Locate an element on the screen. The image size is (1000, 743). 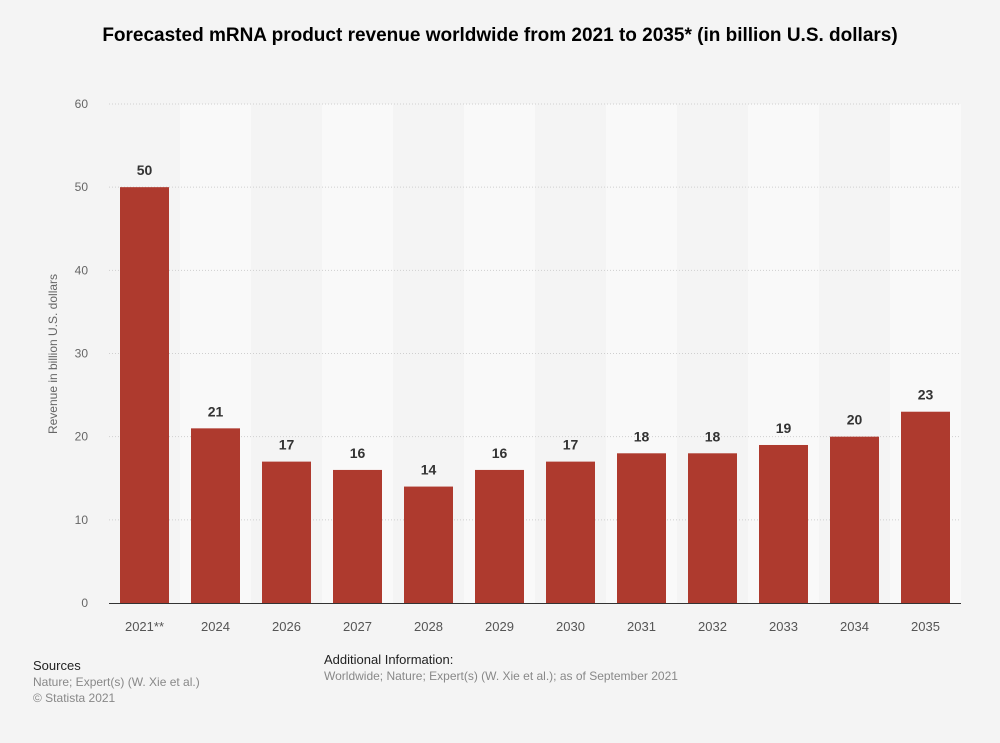
data-label: 19 is located at coordinates (784, 428).